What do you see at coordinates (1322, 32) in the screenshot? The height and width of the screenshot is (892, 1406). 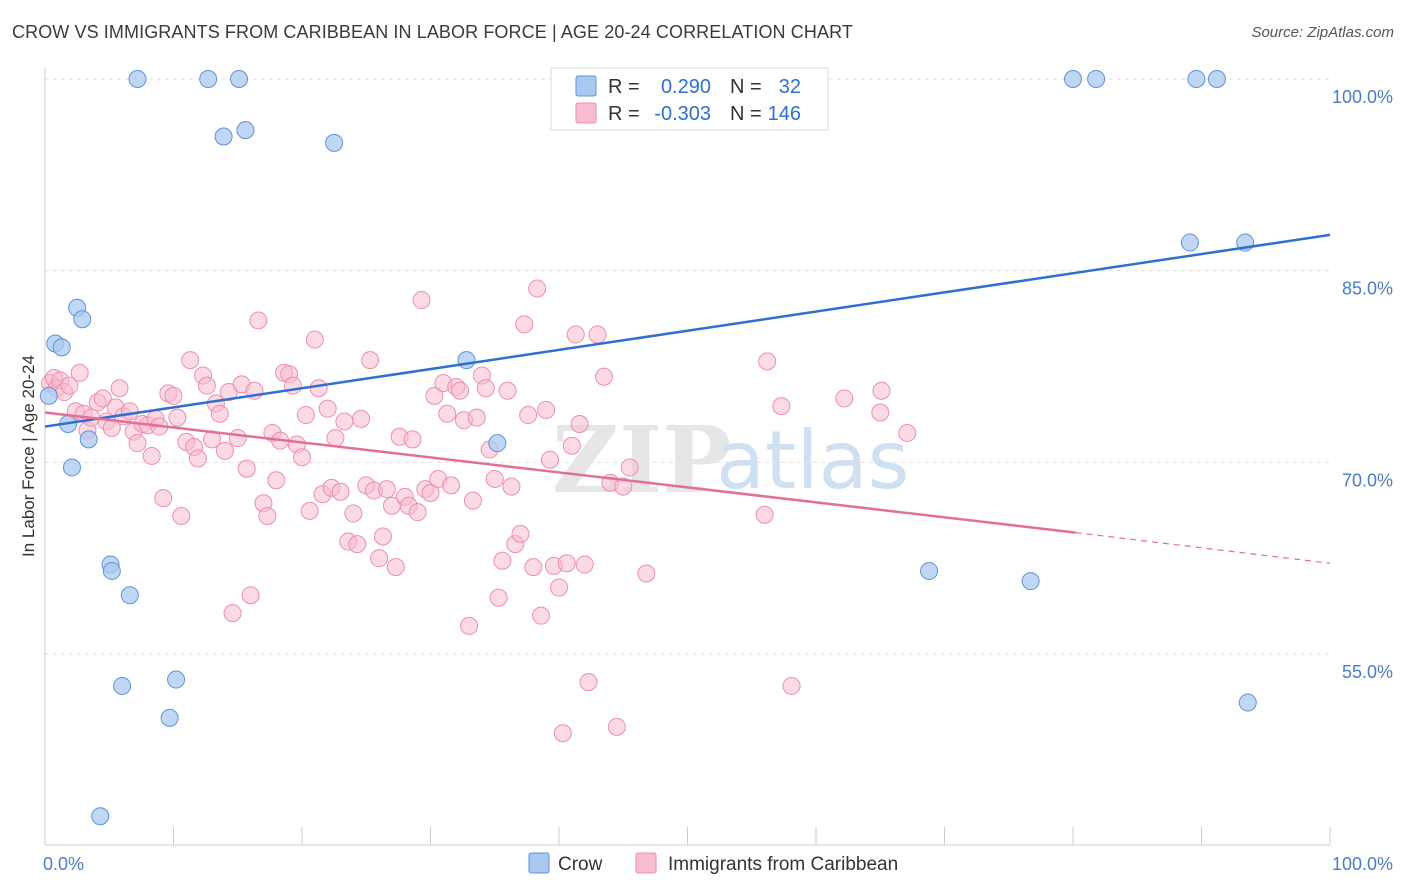 I see `chart-source: Source: ZipAtlas.com` at bounding box center [1322, 32].